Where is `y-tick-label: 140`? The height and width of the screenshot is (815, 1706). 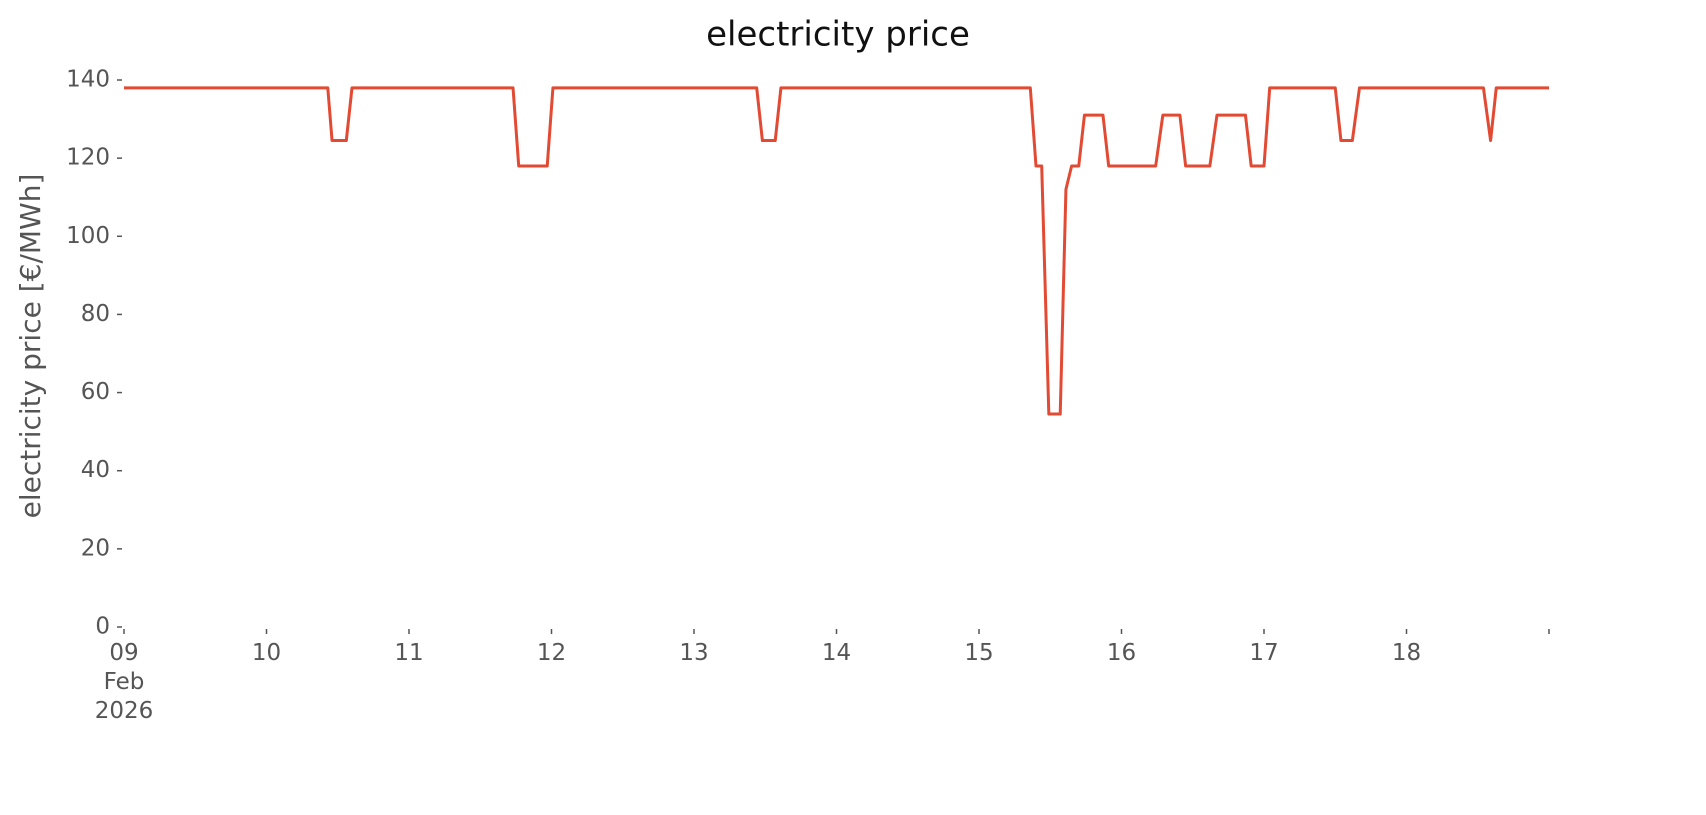
y-tick-label: 140 is located at coordinates (88, 80).